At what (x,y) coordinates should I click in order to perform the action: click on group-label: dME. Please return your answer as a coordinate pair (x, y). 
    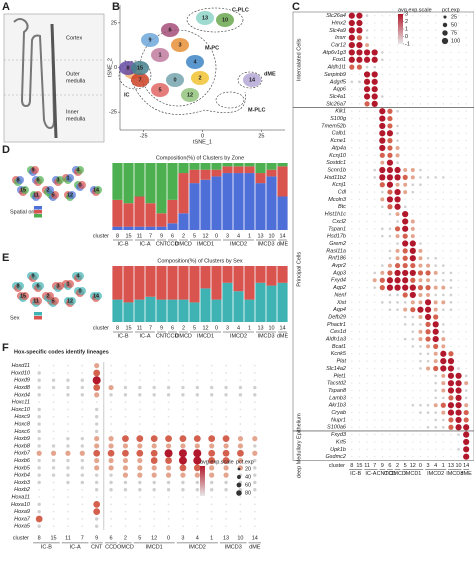
    Looking at the image, I should click on (255, 547).